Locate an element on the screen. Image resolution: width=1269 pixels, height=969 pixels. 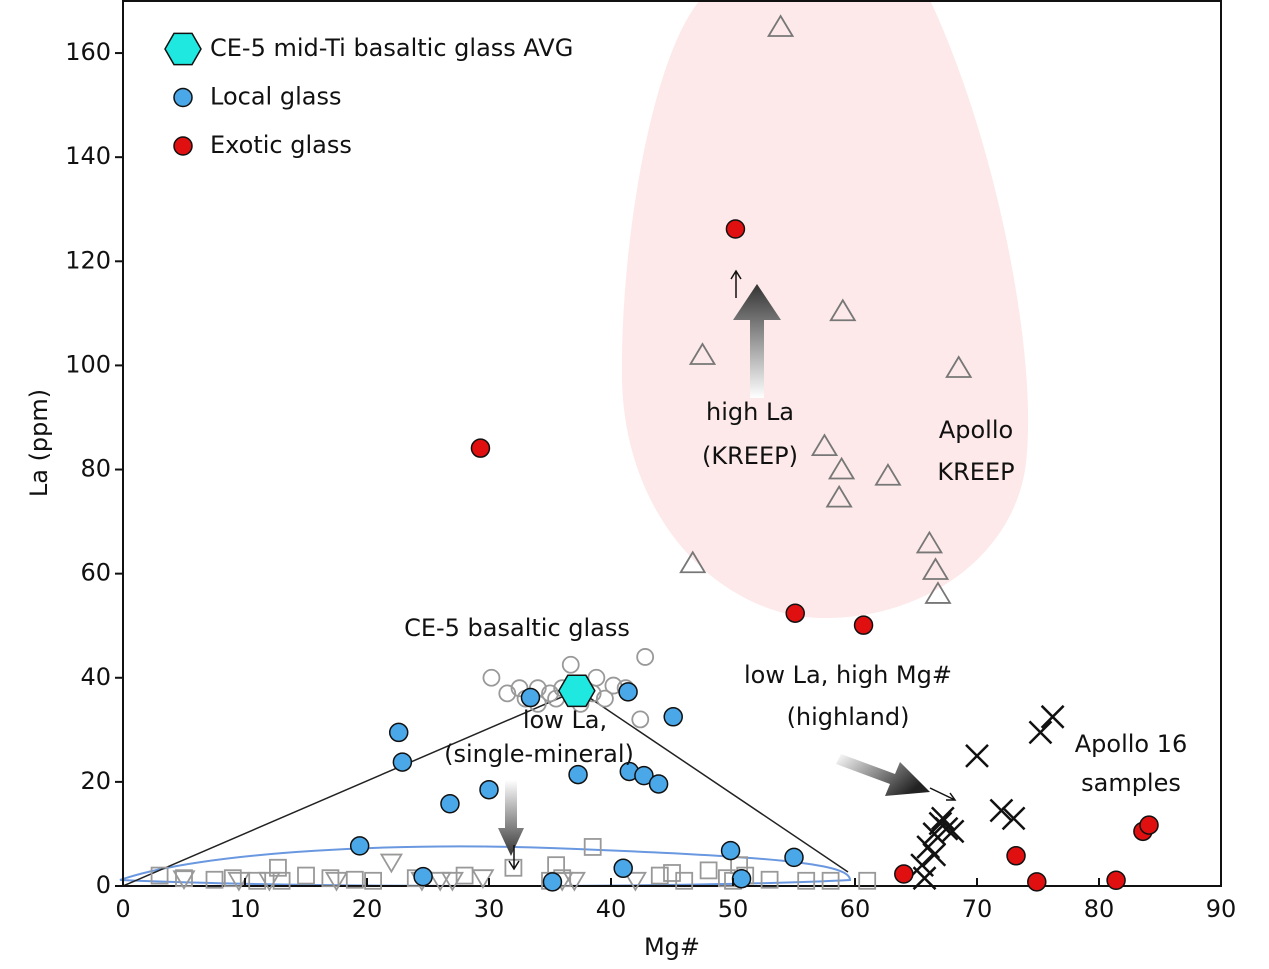
arrow-diagonal is located at coordinates (883, 775).